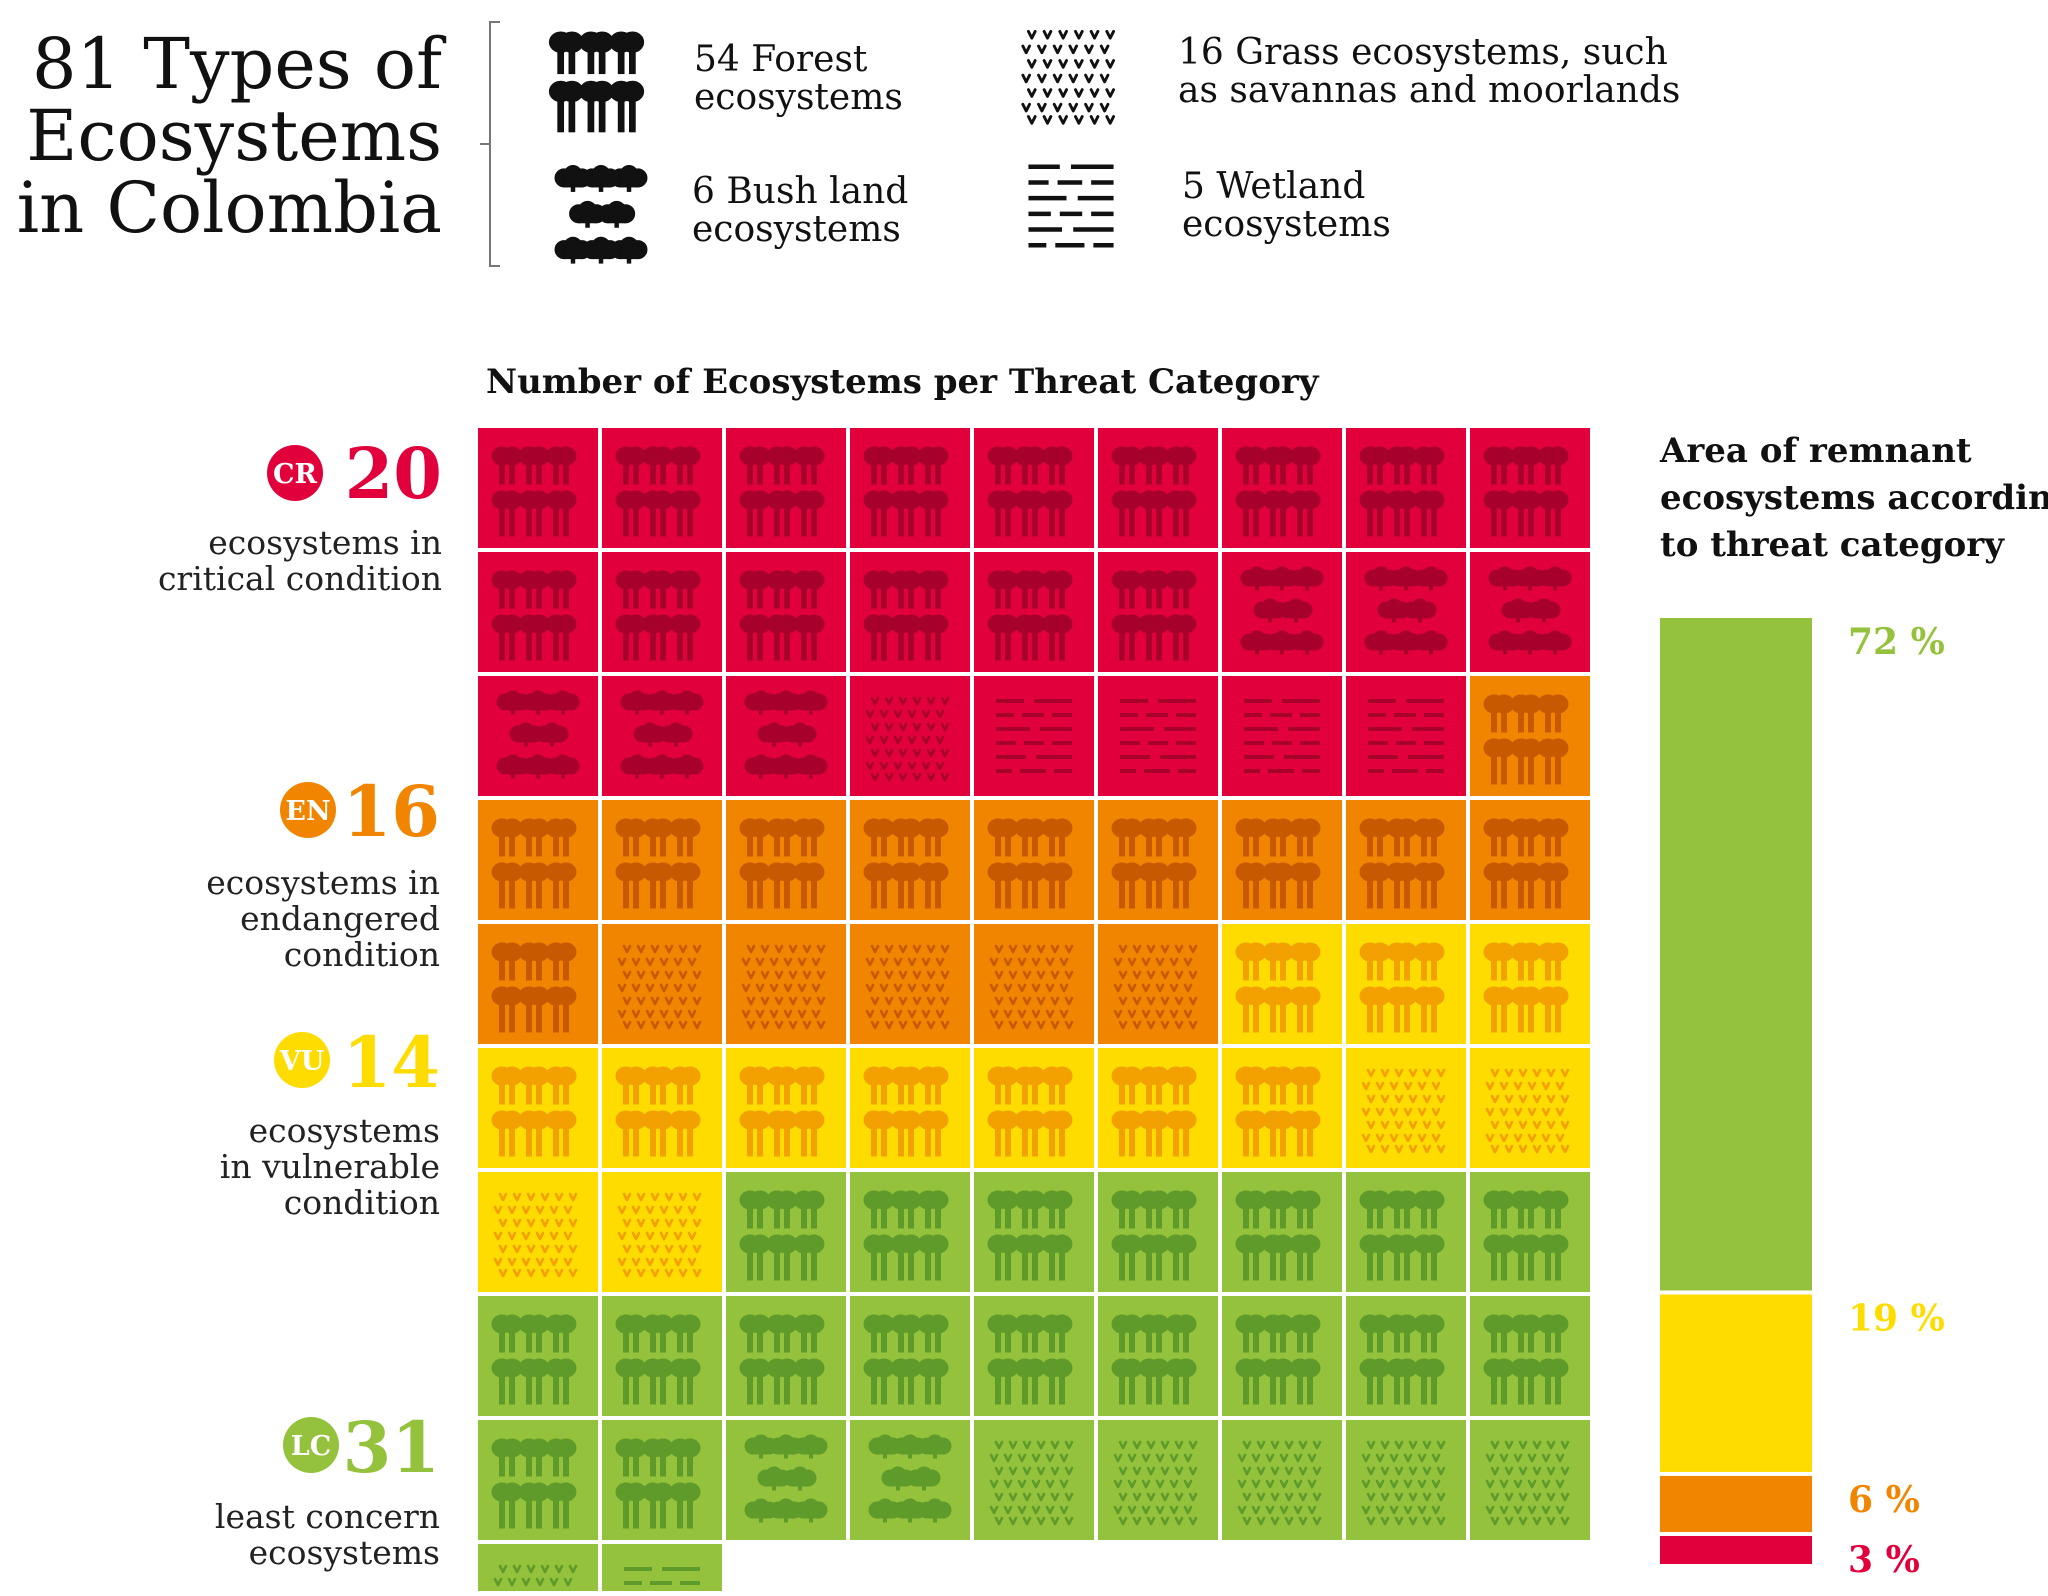 Image resolution: width=2048 pixels, height=1596 pixels. I want to click on legend-bush-line-1: 6 Bush land, so click(800, 191).